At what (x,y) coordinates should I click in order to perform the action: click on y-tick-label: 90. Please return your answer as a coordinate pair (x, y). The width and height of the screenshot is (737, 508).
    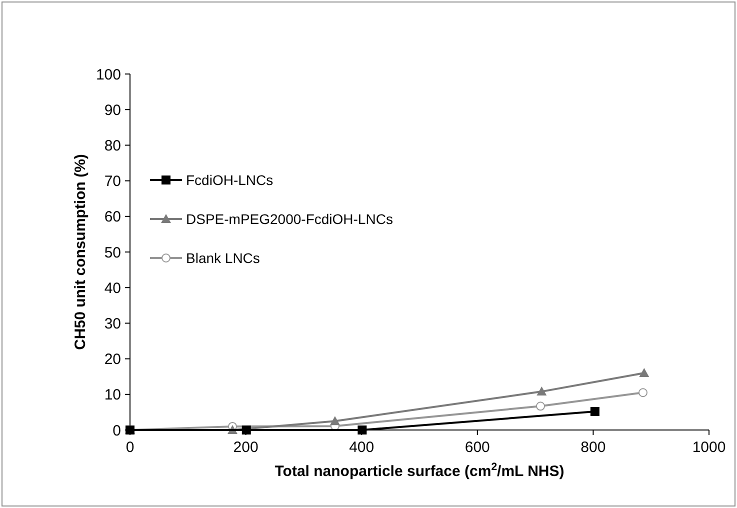
    Looking at the image, I should click on (112, 110).